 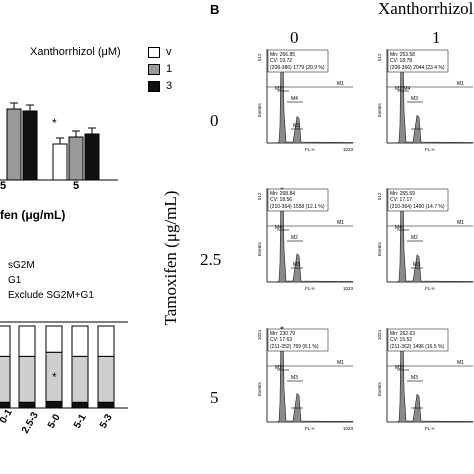 I want to click on stat-cv: CV: 17.63, so click(x=281, y=340).